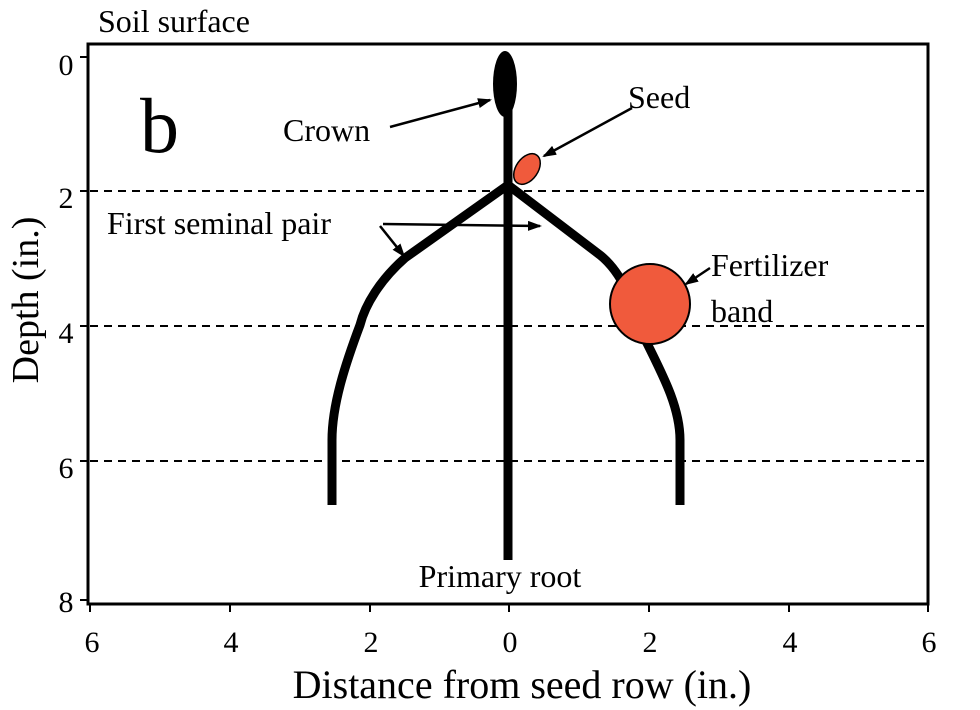  What do you see at coordinates (66, 198) in the screenshot?
I see `y-tick-label: 2` at bounding box center [66, 198].